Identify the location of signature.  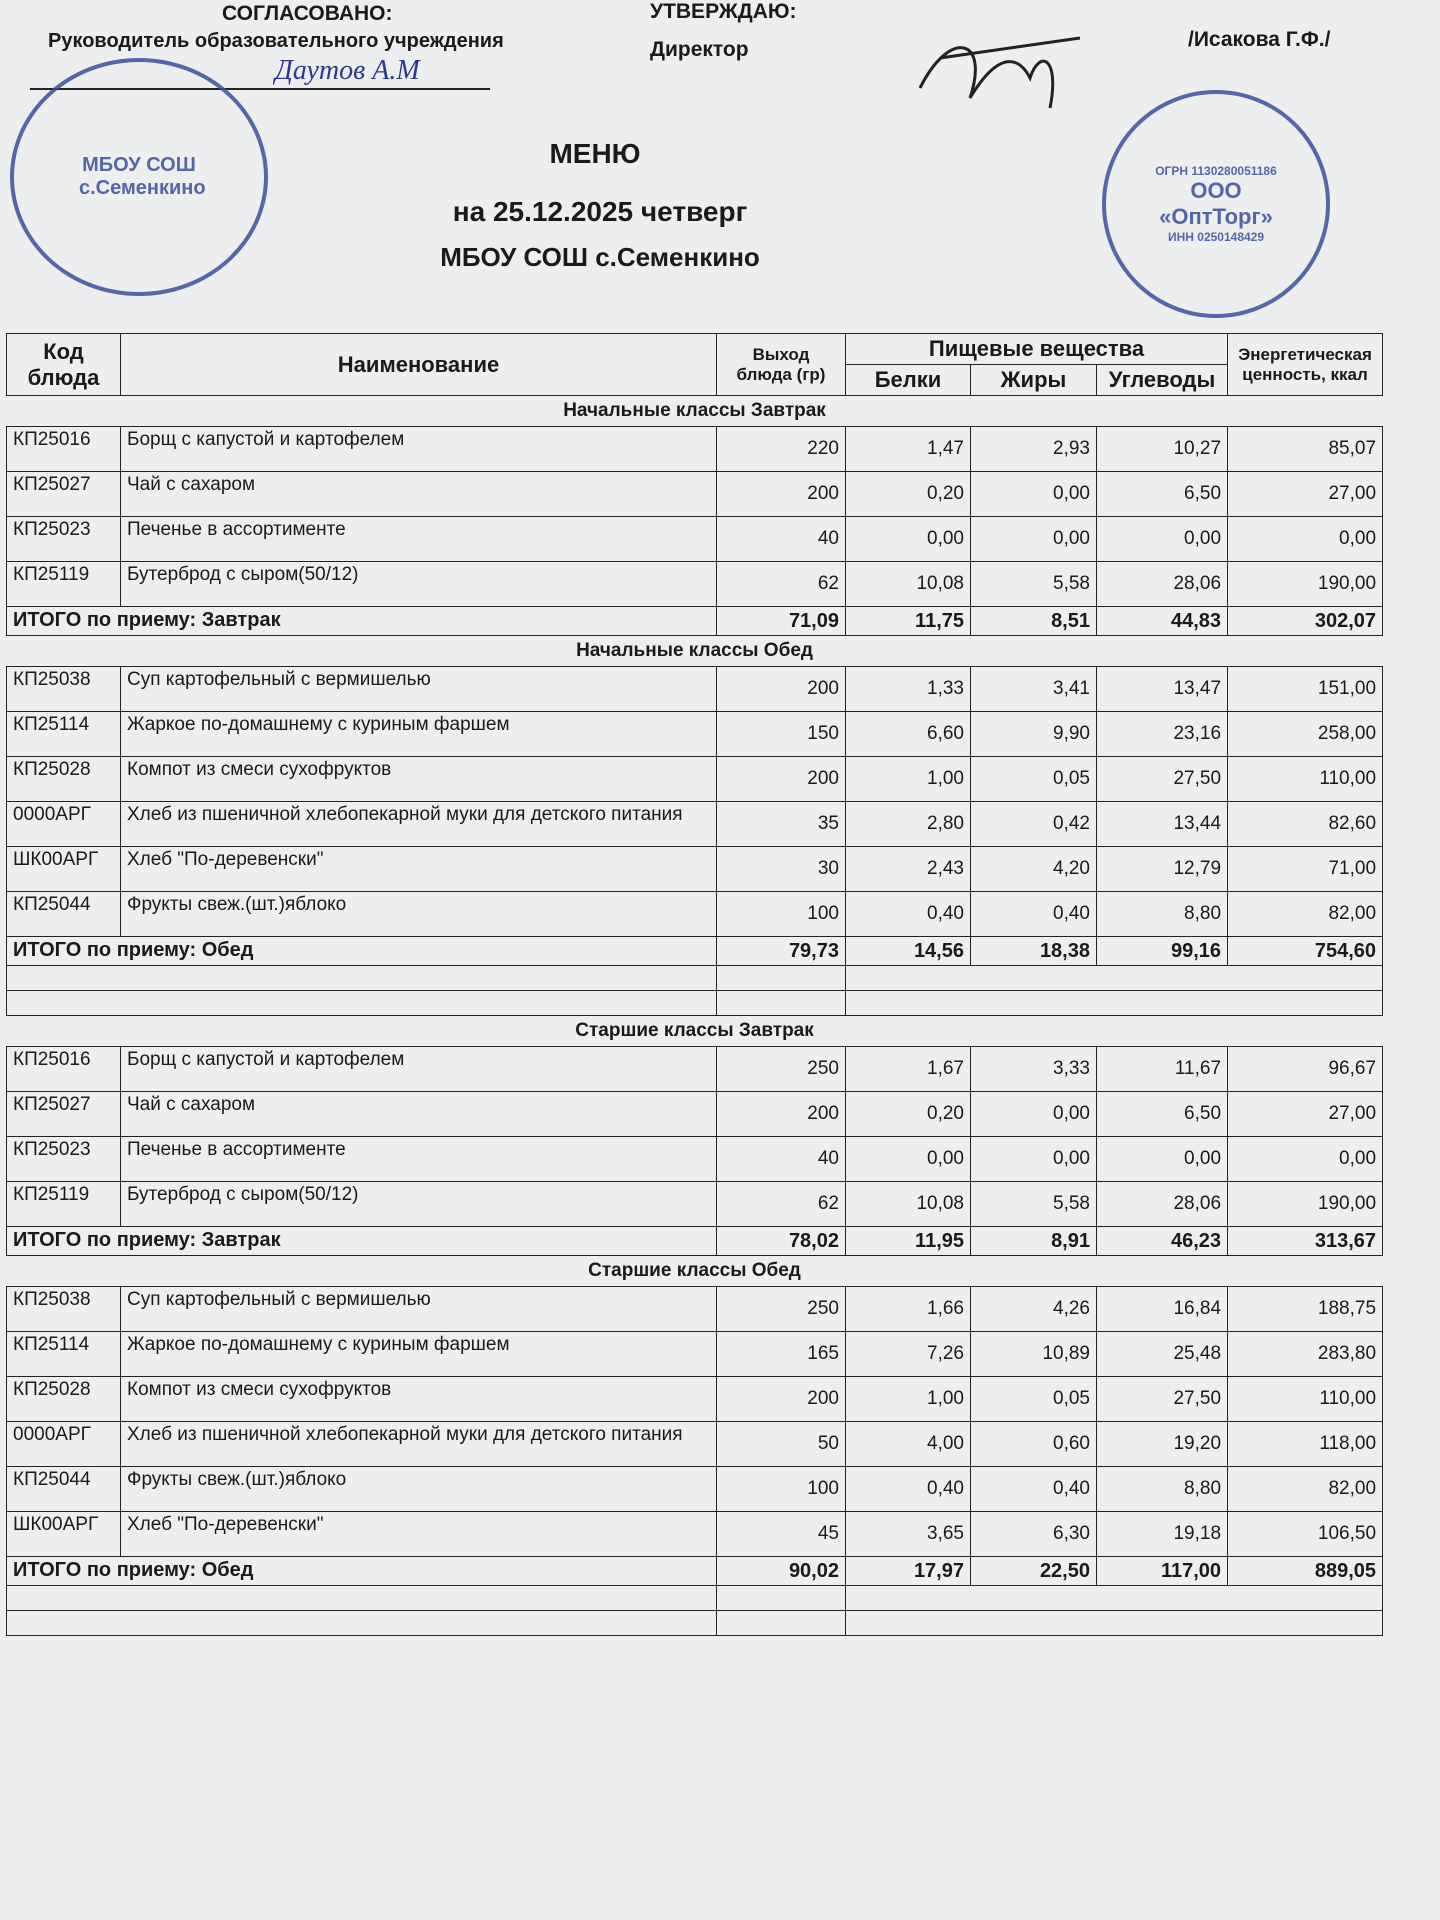
(999, 72).